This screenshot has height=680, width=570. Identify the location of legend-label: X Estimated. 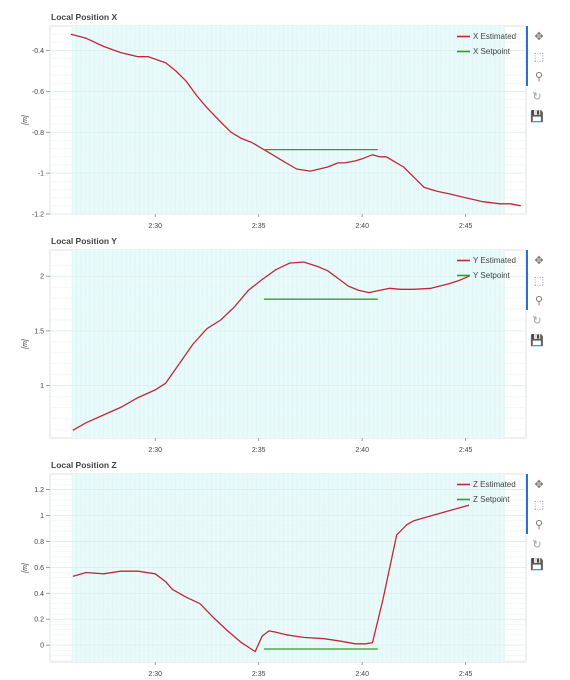
(494, 36).